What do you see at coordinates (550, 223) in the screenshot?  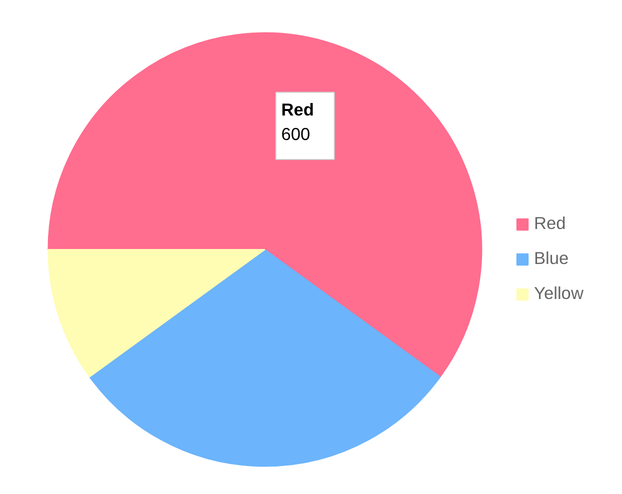 I see `legend-label: Red` at bounding box center [550, 223].